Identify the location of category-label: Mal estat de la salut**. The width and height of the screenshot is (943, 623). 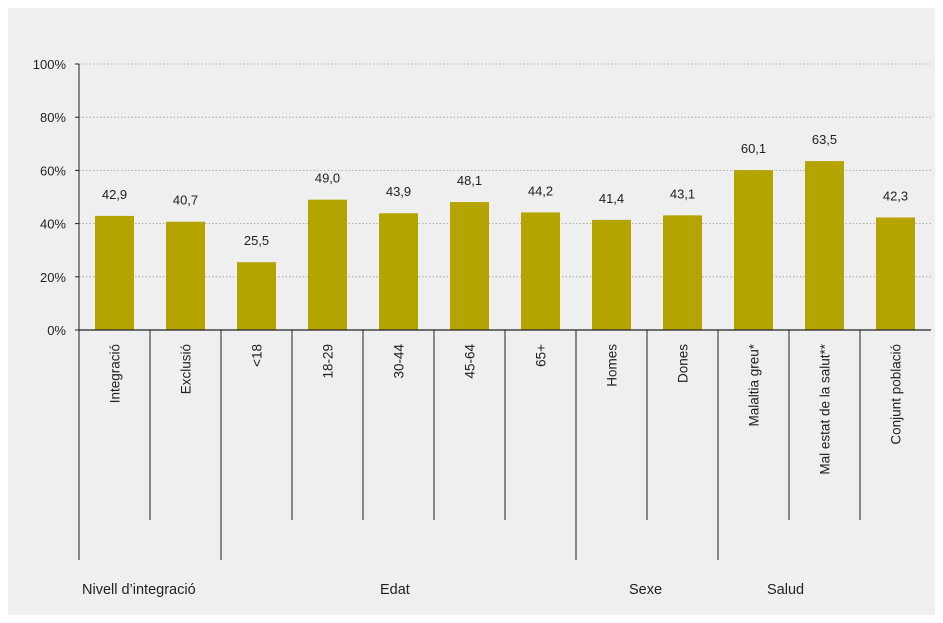
(825, 408).